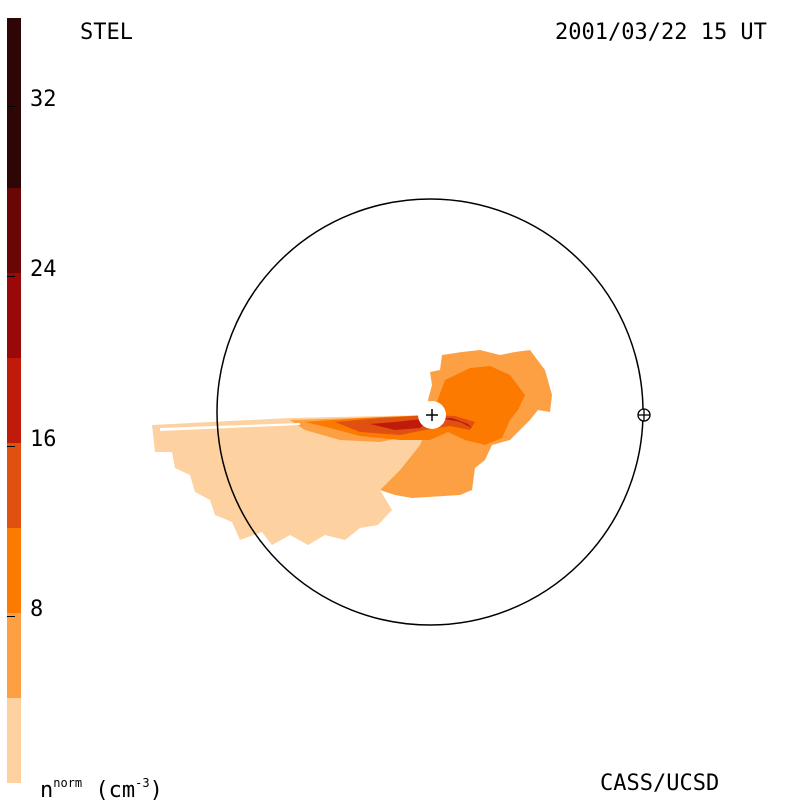 This screenshot has height=803, width=800. I want to click on density-region-level-5-right, so click(456, 423).